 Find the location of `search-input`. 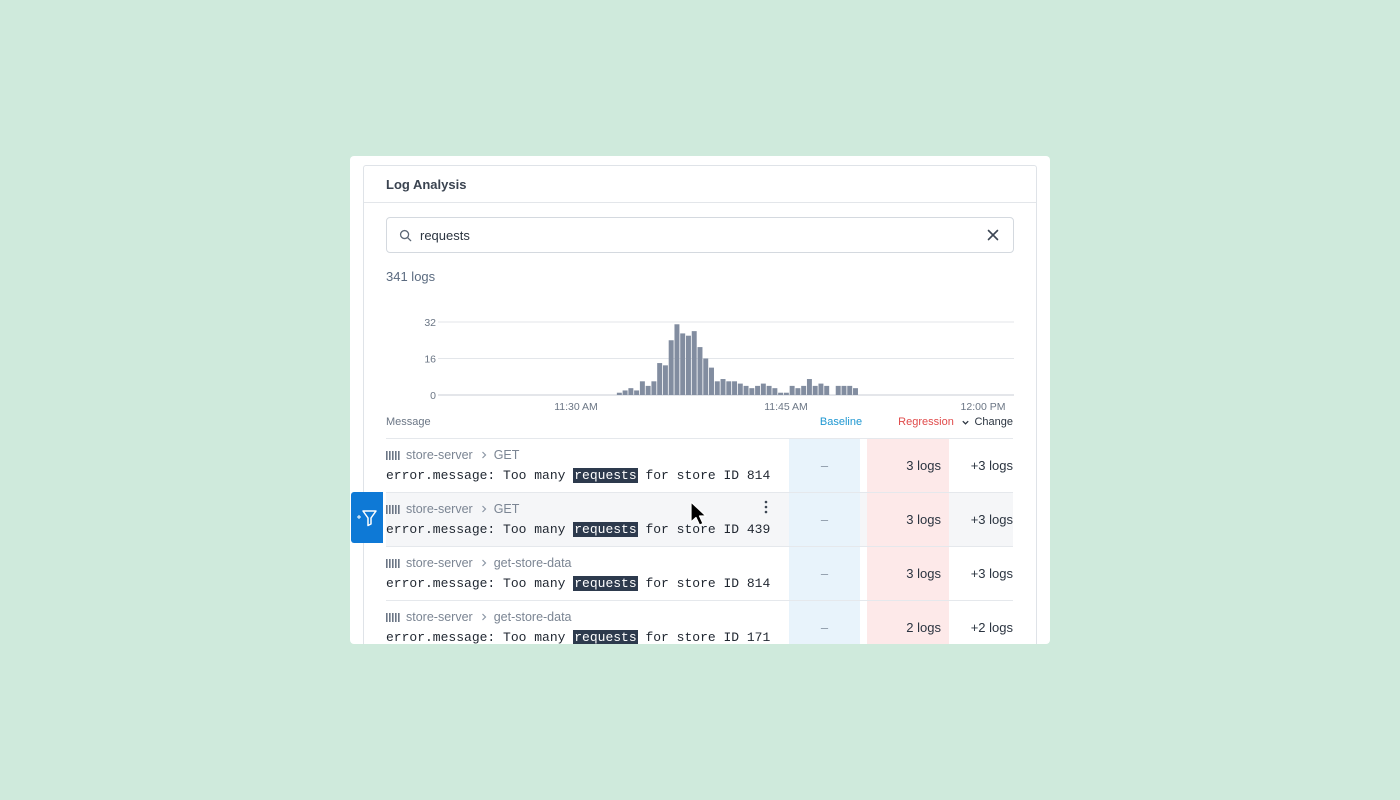

search-input is located at coordinates (702, 235).